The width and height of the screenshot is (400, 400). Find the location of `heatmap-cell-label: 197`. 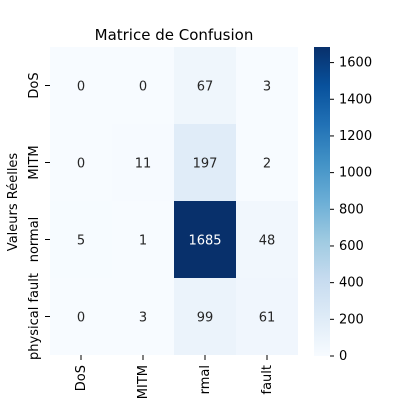

heatmap-cell-label: 197 is located at coordinates (205, 164).